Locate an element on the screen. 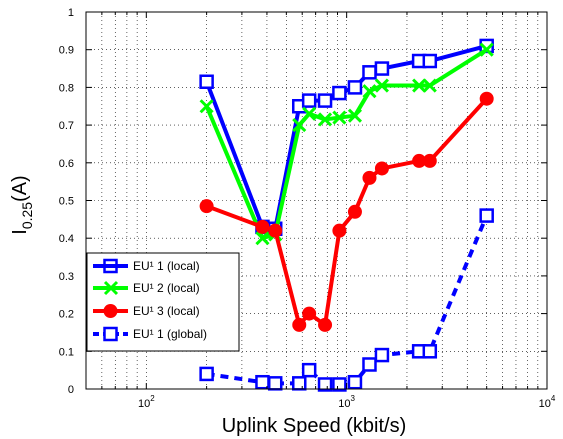 Image resolution: width=563 pixels, height=439 pixels. y-axis-title-main: I is located at coordinates (20, 232).